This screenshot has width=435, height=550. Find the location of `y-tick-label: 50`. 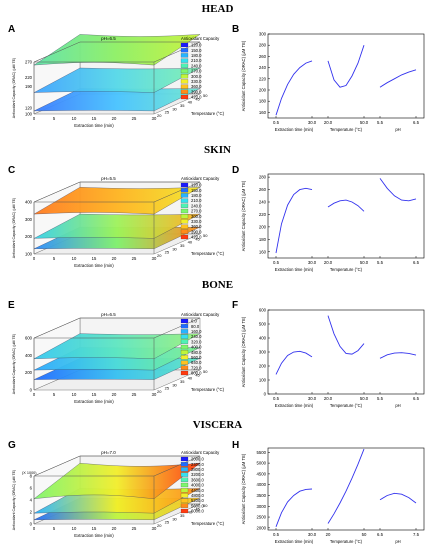

y-tick-label: 50 is located at coordinates (205, 235).